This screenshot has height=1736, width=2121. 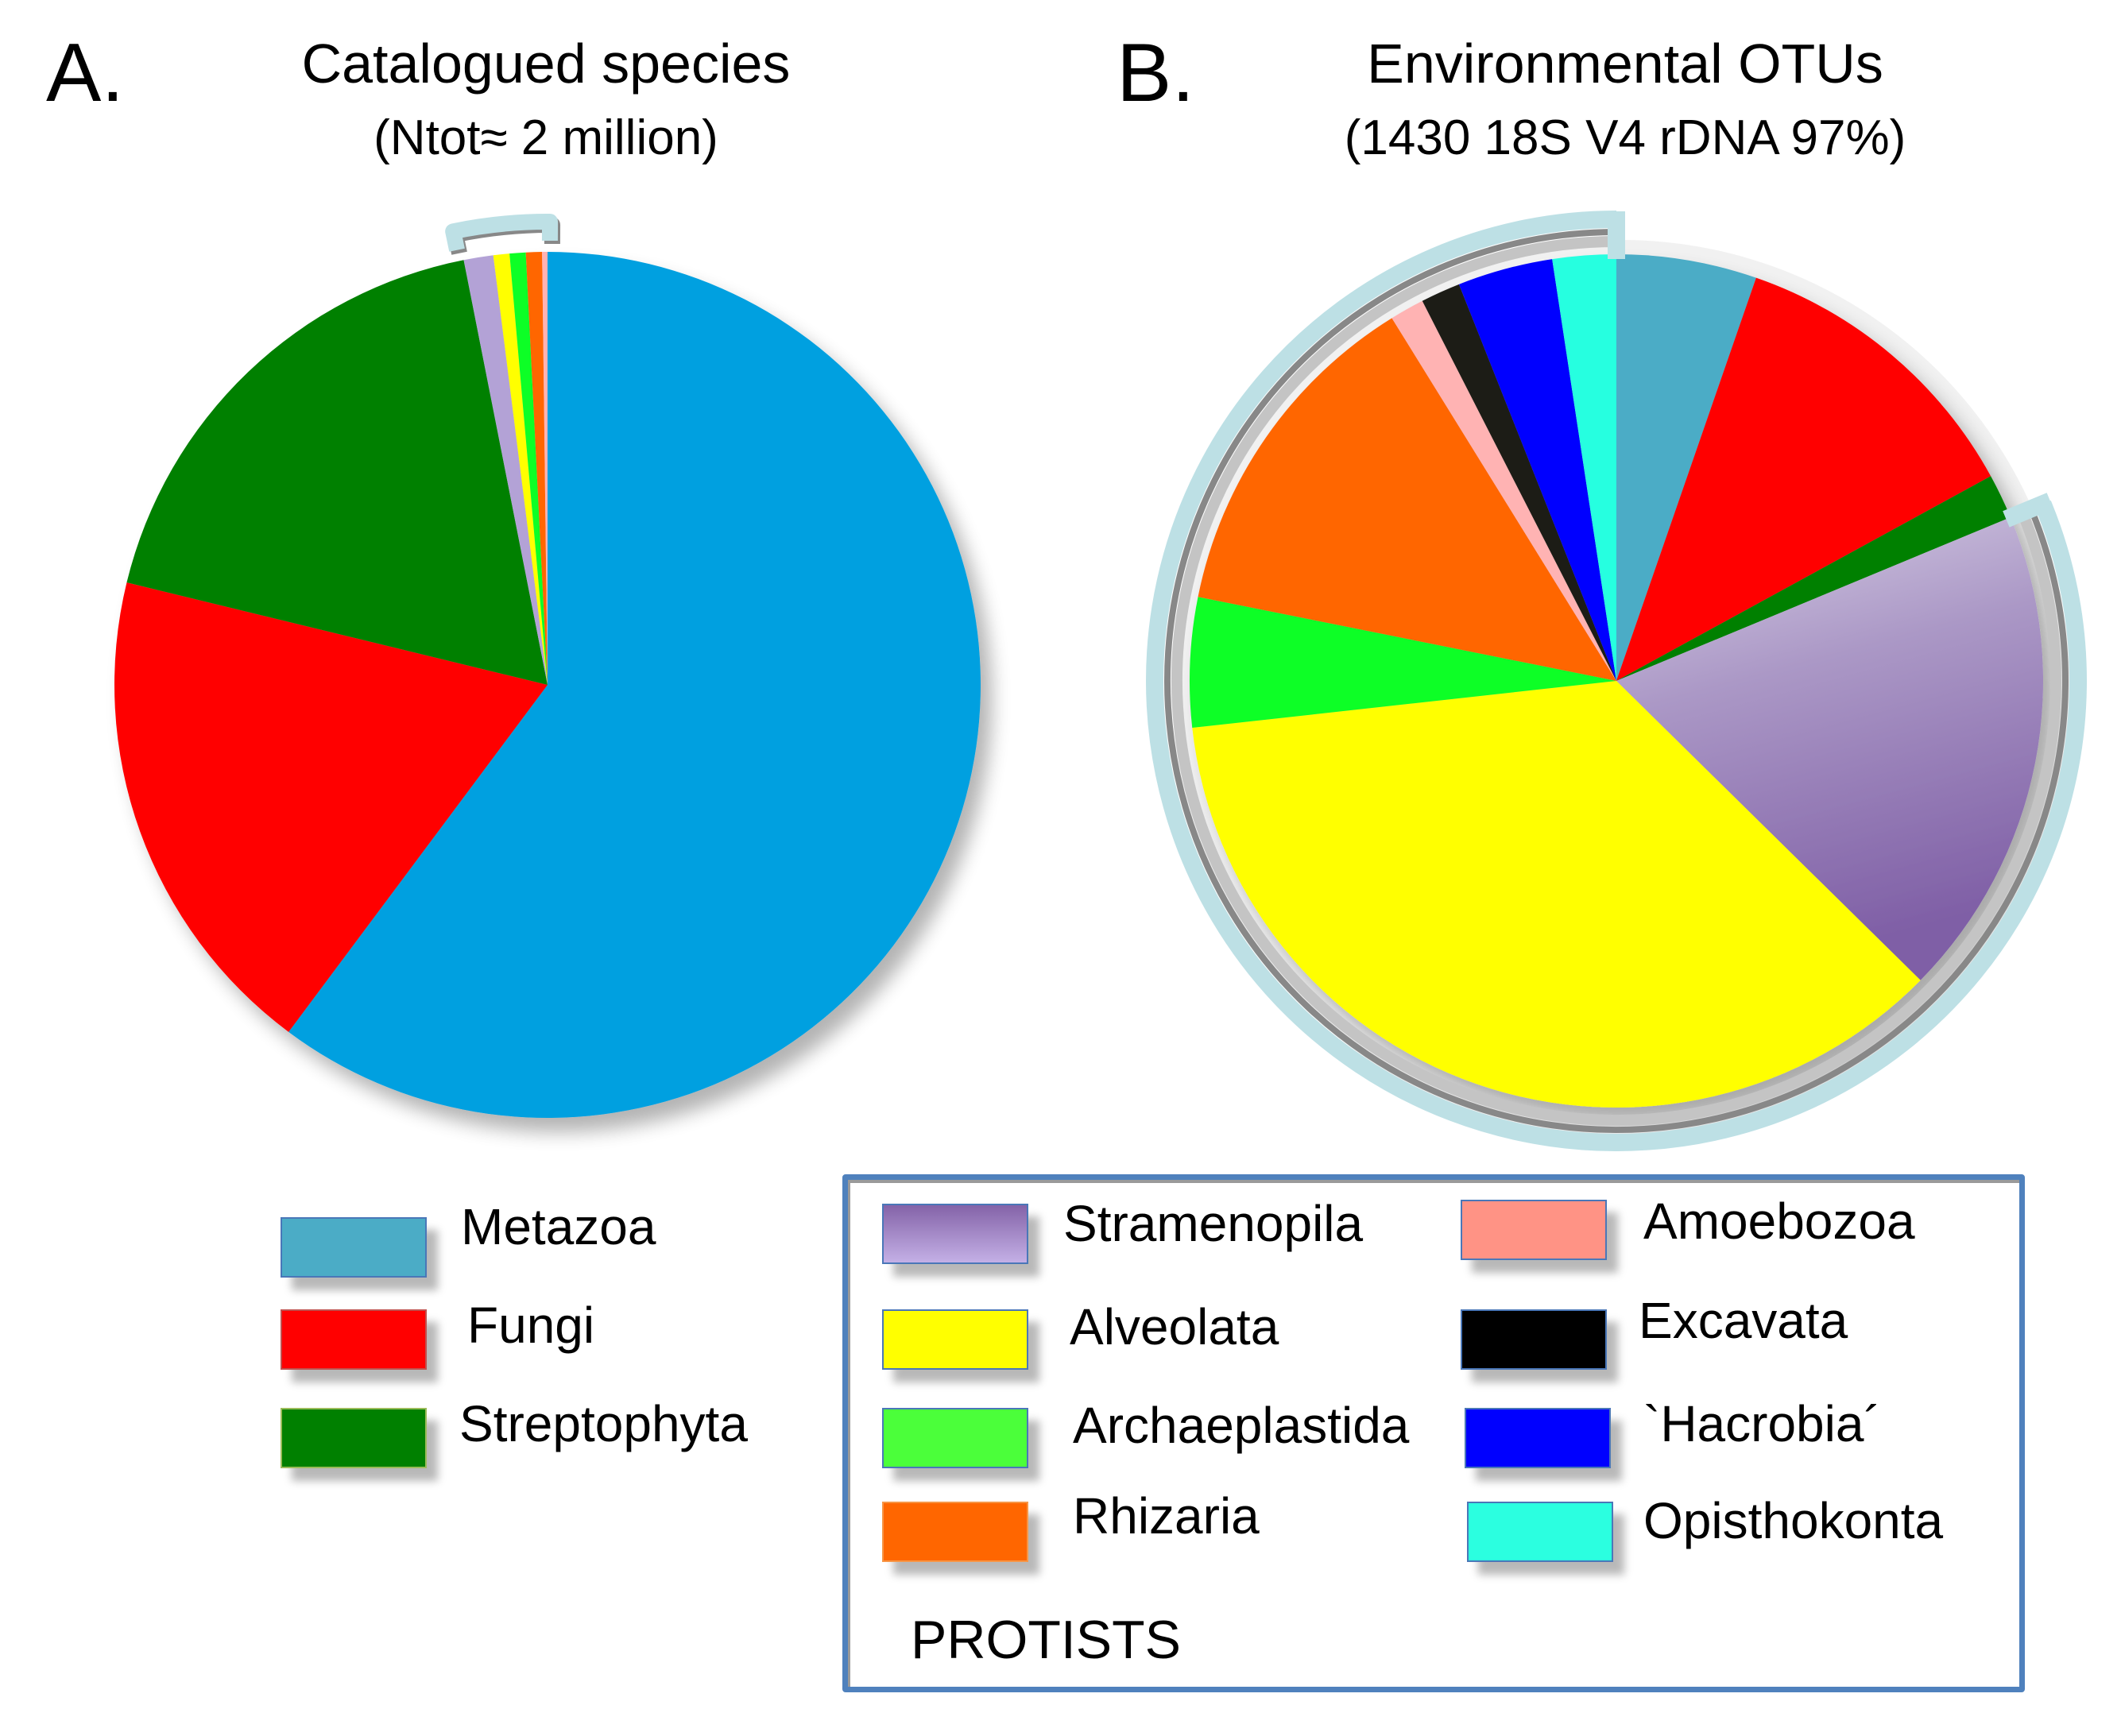 I want to click on legend-label: Archaeplastida, so click(x=1241, y=1425).